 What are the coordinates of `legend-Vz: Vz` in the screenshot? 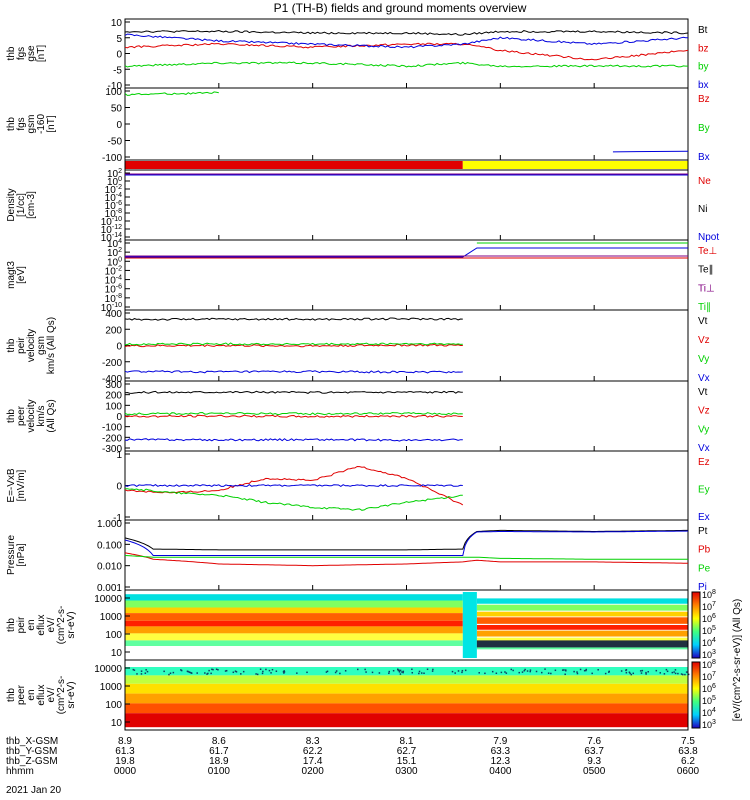 It's located at (704, 340).